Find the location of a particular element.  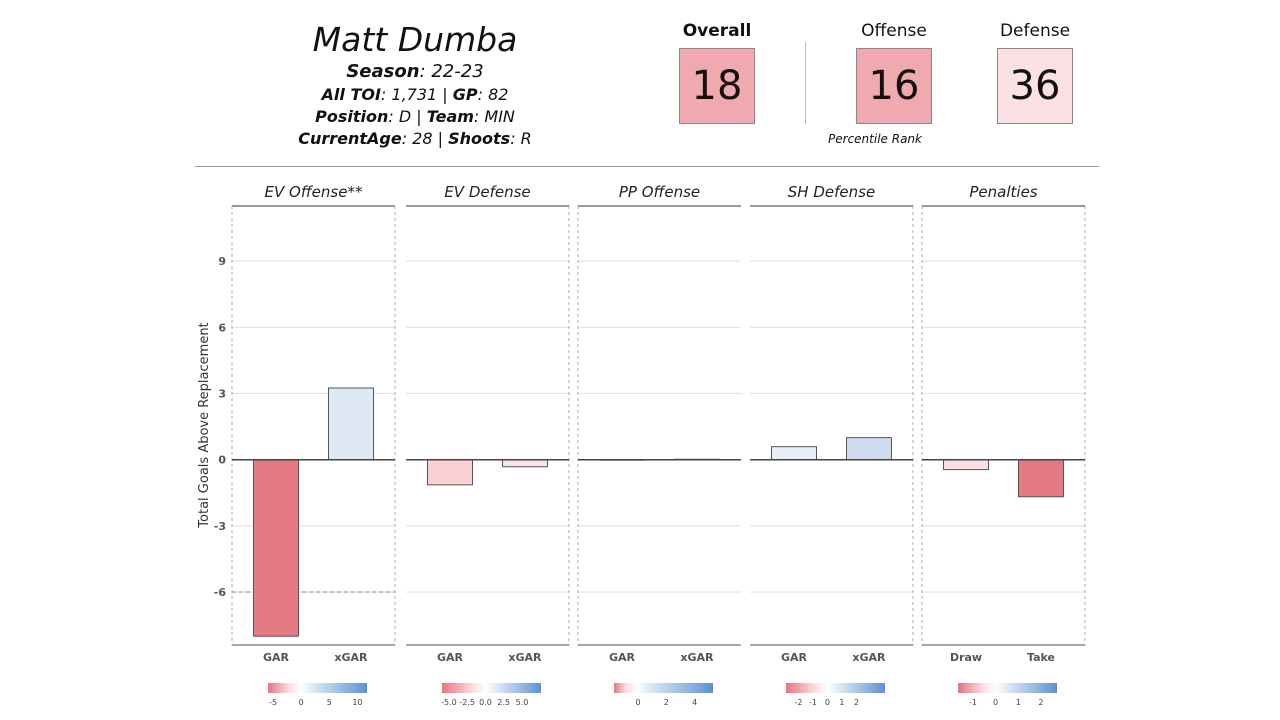

position-value: : D | is located at coordinates (407, 116).